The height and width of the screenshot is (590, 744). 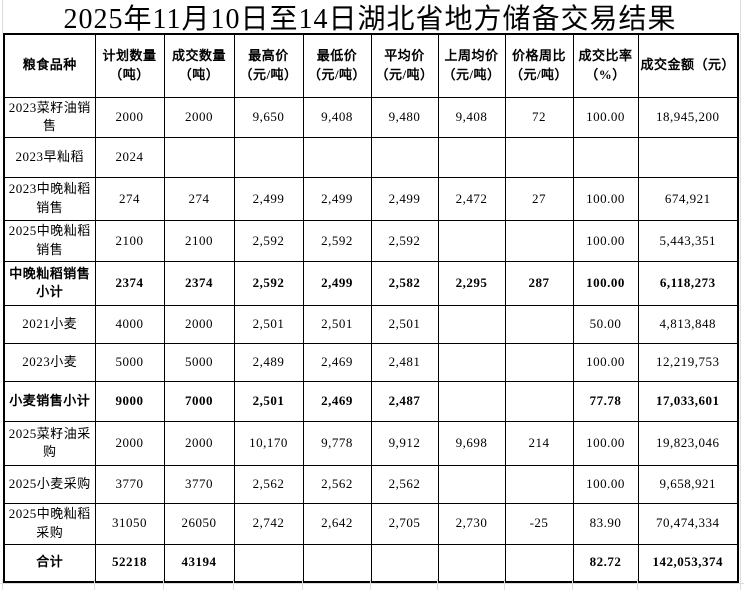 I want to click on value-cell: 27, so click(x=539, y=199).